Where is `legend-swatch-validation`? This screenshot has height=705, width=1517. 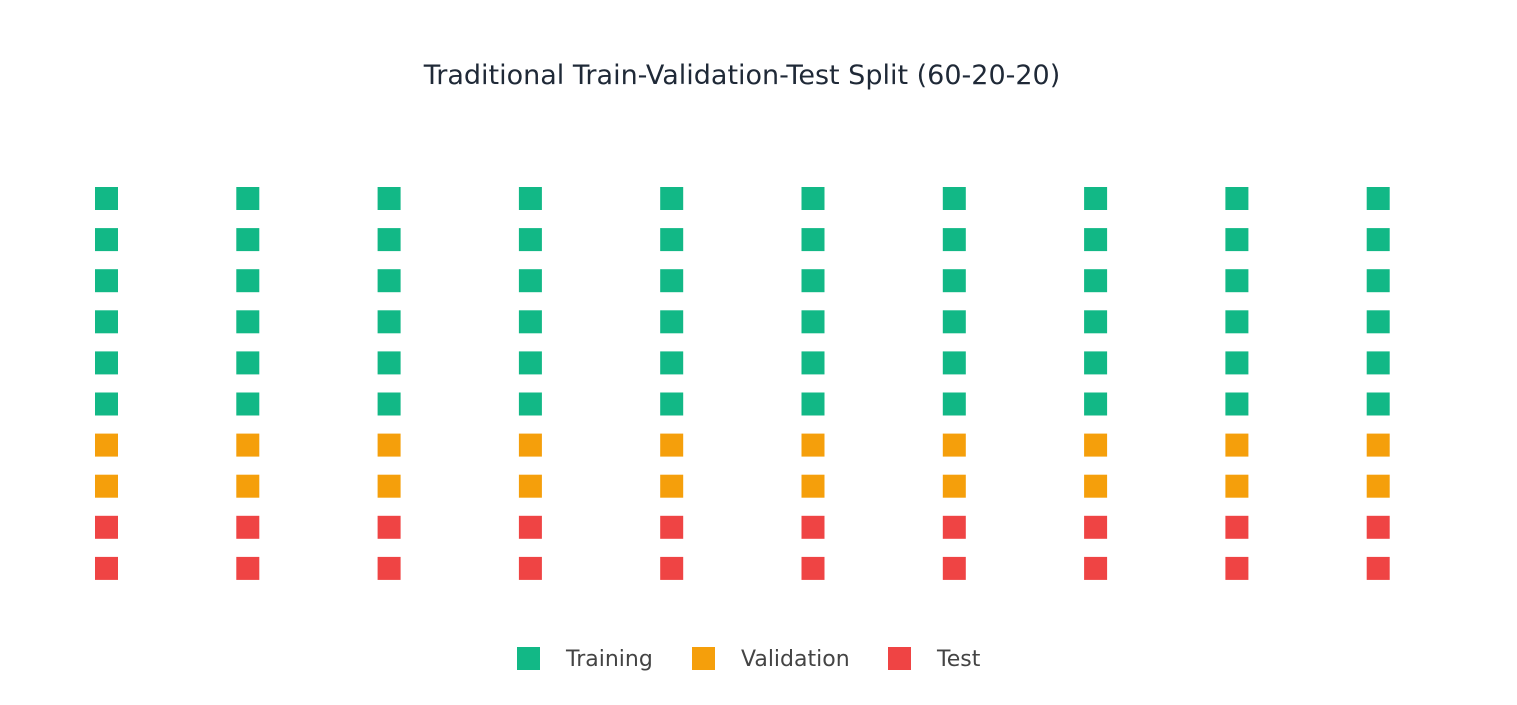 legend-swatch-validation is located at coordinates (703, 658).